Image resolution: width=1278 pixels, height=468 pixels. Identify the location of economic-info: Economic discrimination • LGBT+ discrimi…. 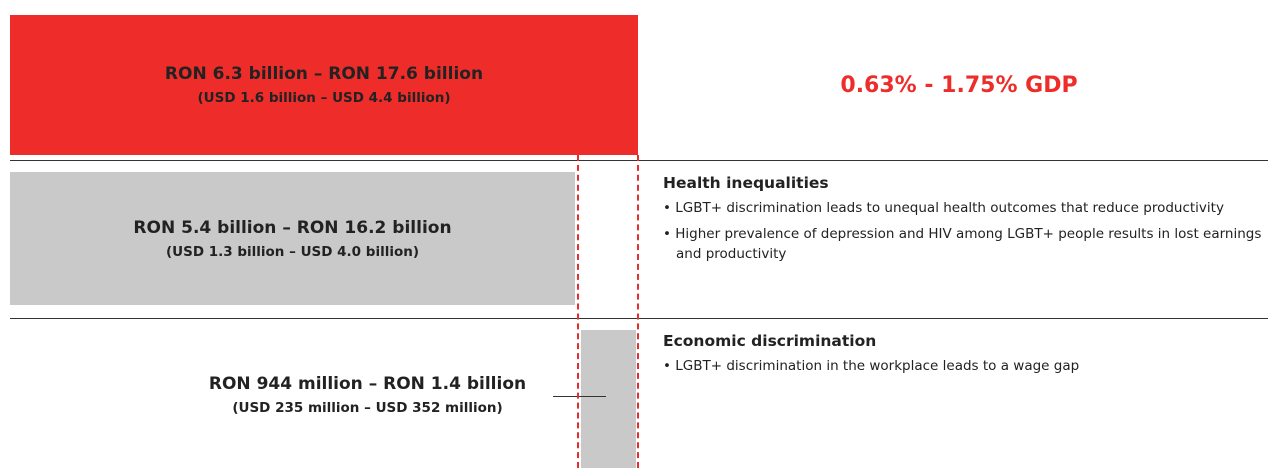
(963, 354).